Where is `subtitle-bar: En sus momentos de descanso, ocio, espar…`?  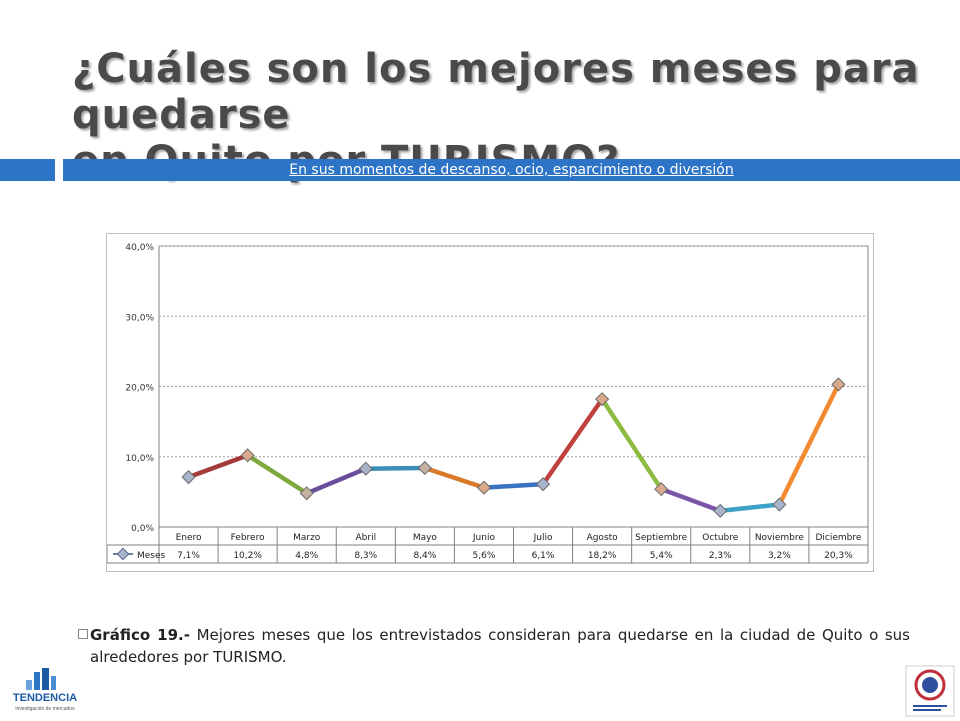
subtitle-bar: En sus momentos de descanso, ocio, espar… is located at coordinates (511, 170).